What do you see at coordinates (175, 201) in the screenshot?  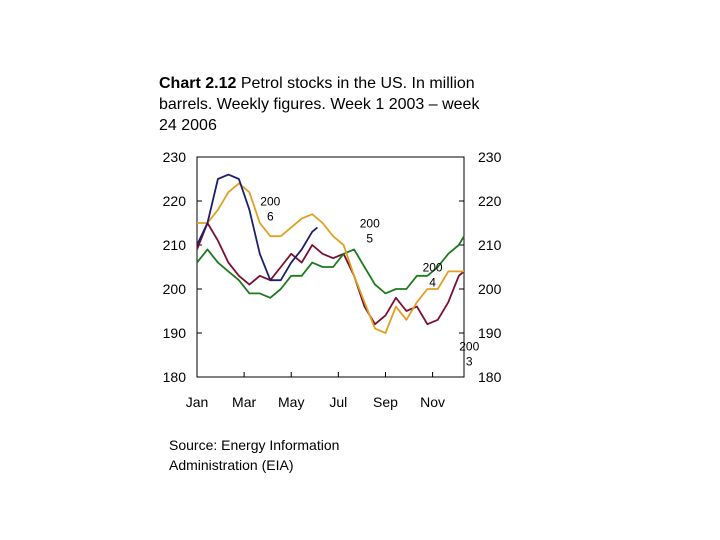 I see `y-tick-label-left: 220` at bounding box center [175, 201].